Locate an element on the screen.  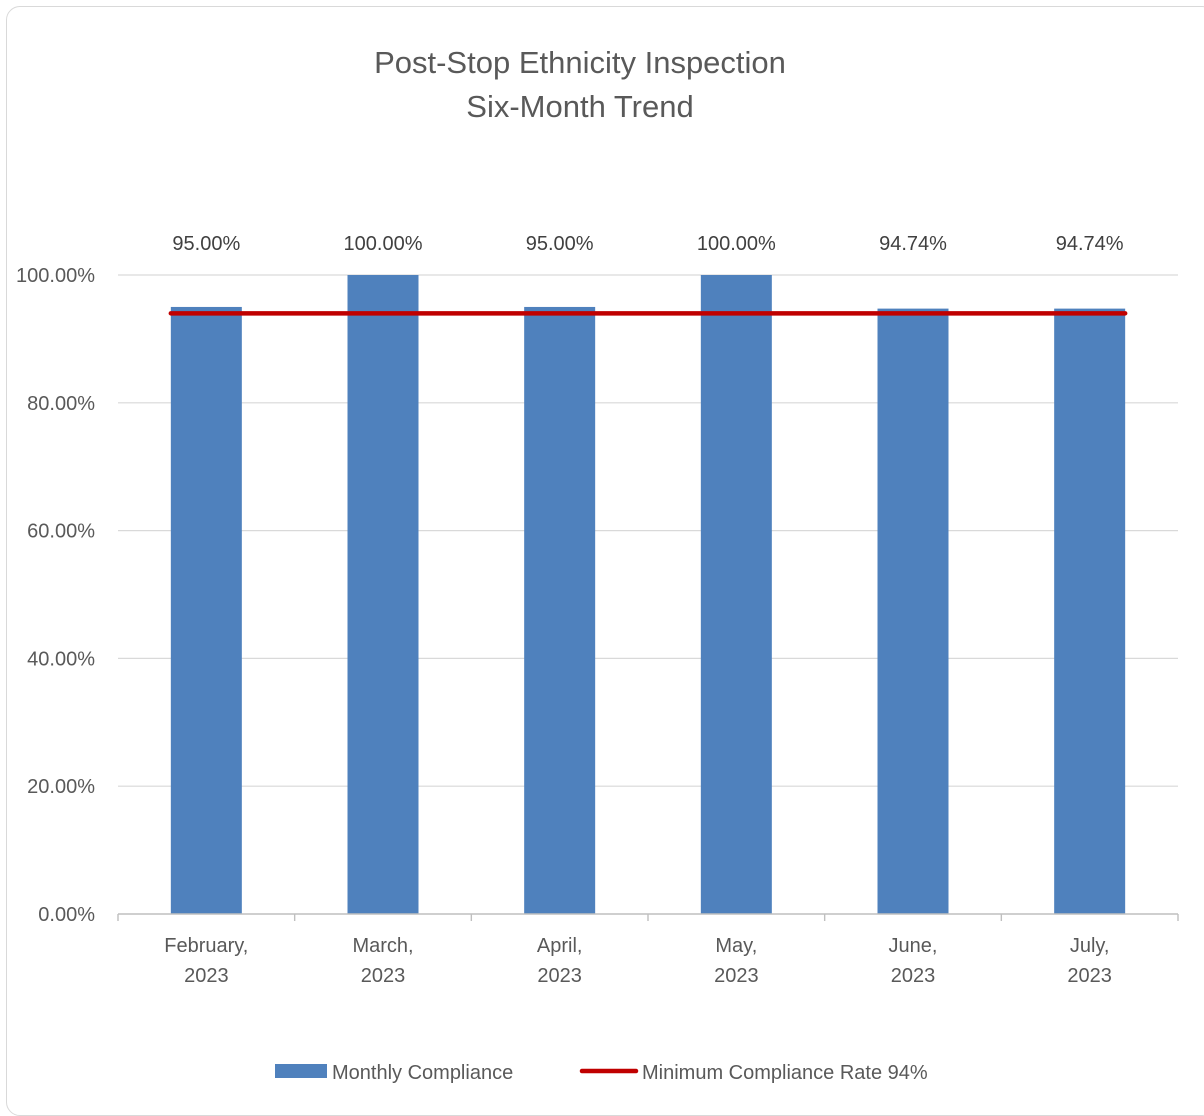
y-tick-label: 60.00% is located at coordinates (61, 532).